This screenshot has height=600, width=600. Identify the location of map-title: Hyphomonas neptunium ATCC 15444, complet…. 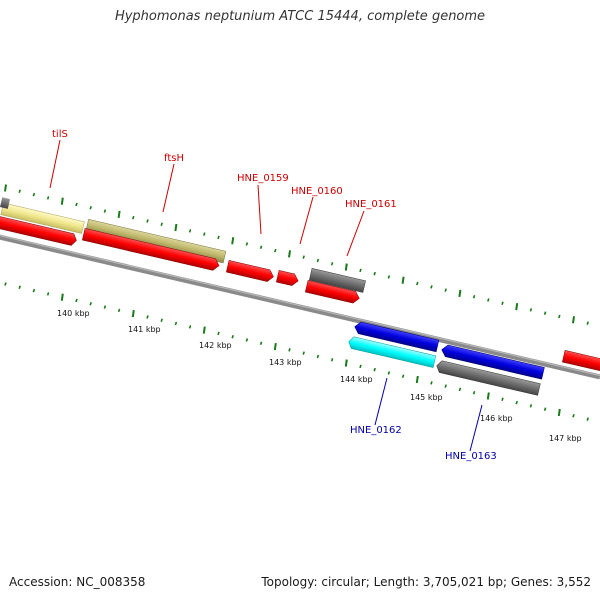
(300, 16).